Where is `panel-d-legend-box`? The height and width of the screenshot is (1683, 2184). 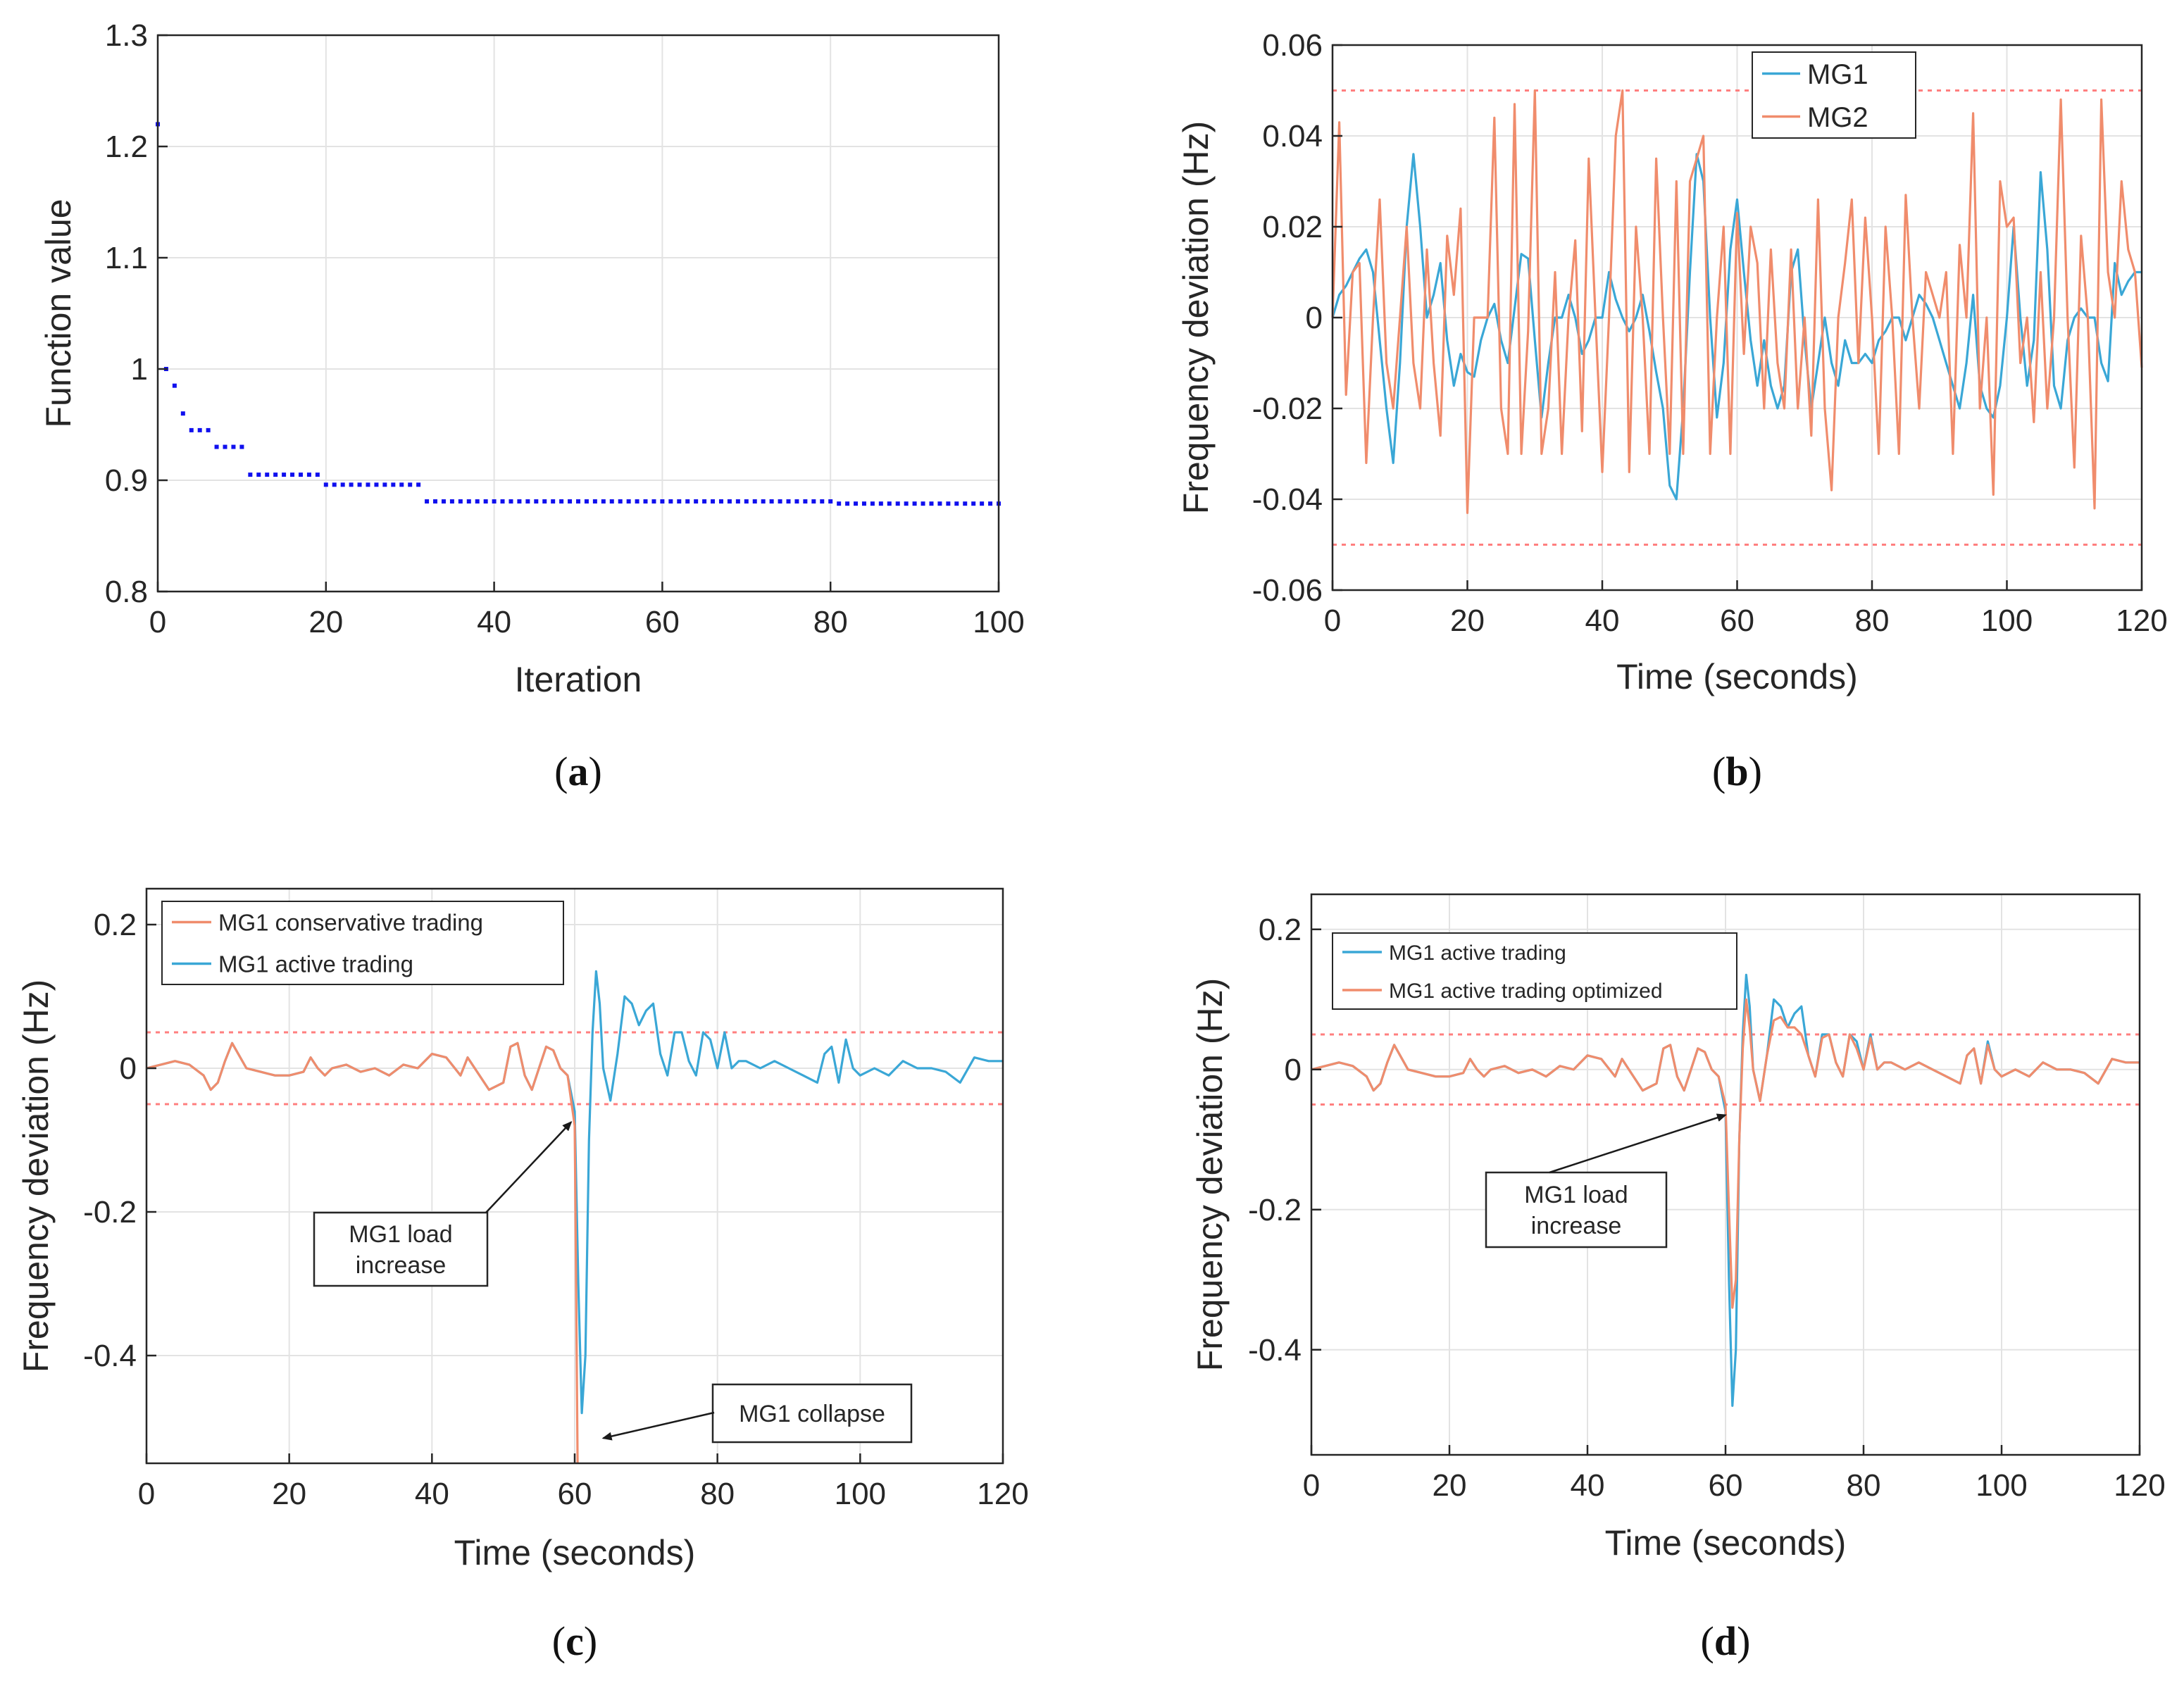
panel-d-legend-box is located at coordinates (1534, 971).